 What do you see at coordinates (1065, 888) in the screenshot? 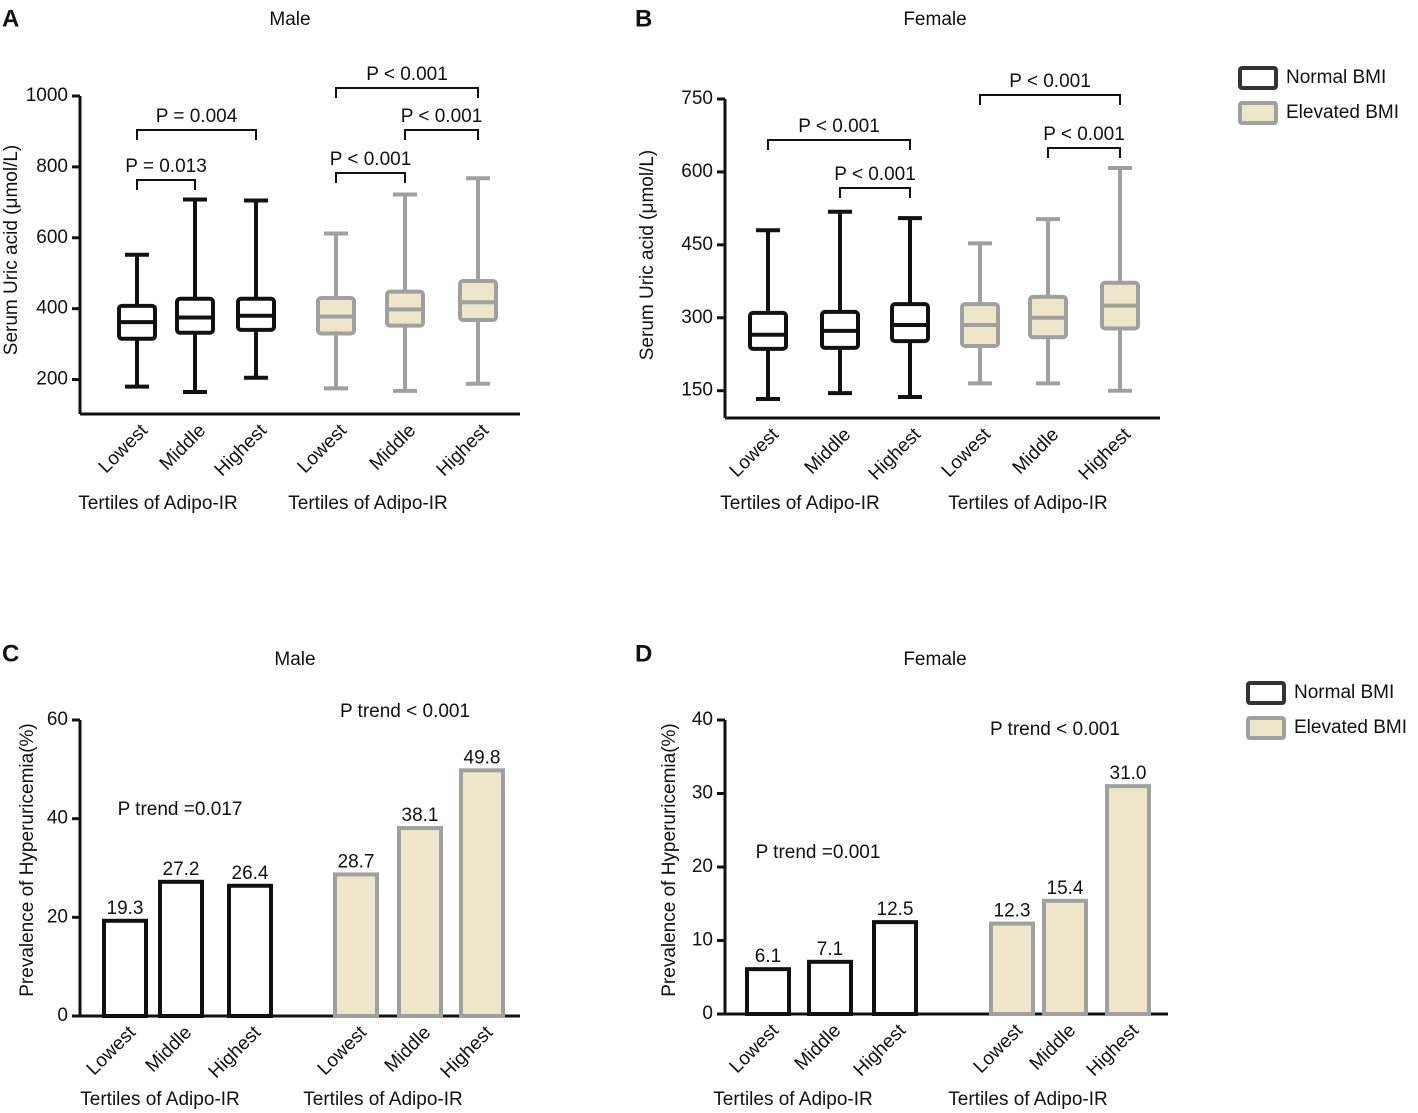
I see `value-label: 15.4` at bounding box center [1065, 888].